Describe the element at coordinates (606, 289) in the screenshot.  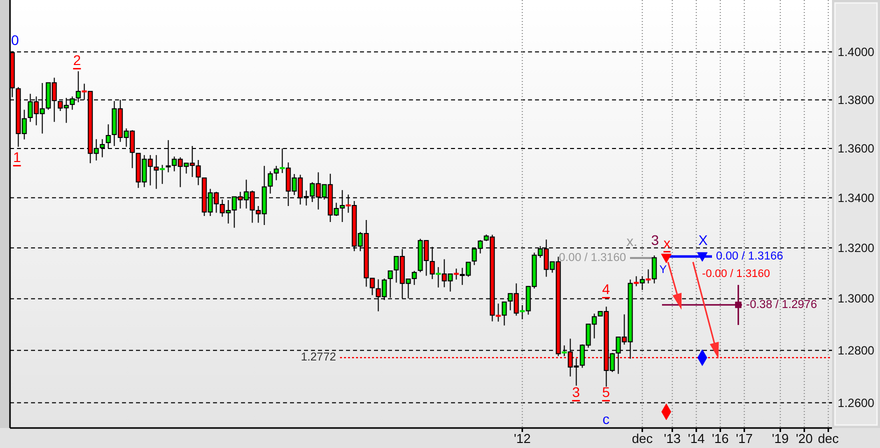
I see `annotation: 4` at that location.